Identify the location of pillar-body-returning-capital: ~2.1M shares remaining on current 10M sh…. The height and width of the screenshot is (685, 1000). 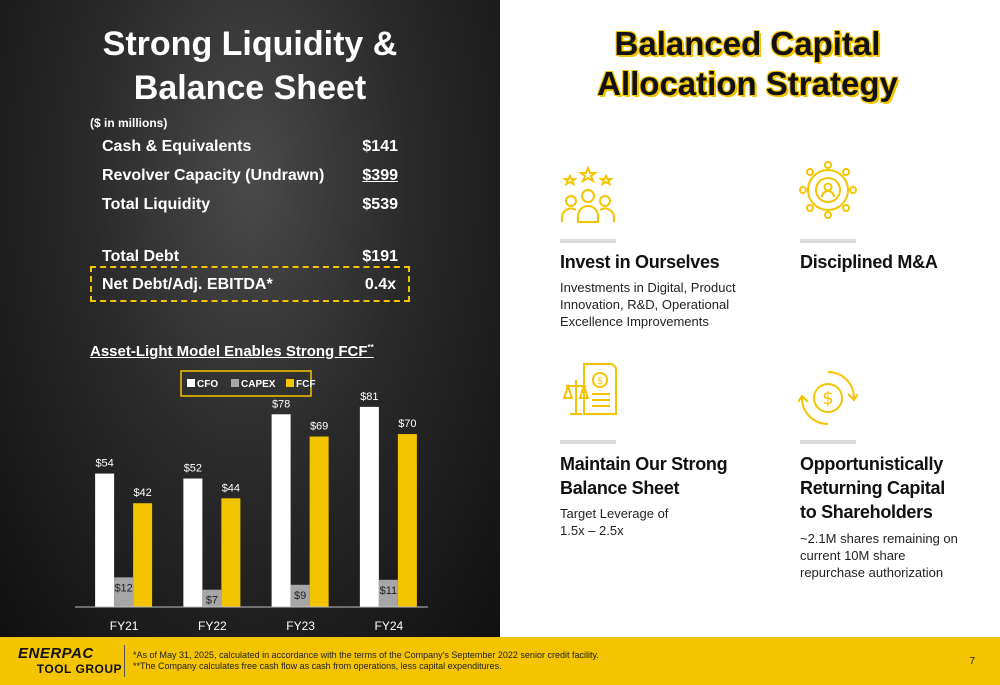
(879, 555).